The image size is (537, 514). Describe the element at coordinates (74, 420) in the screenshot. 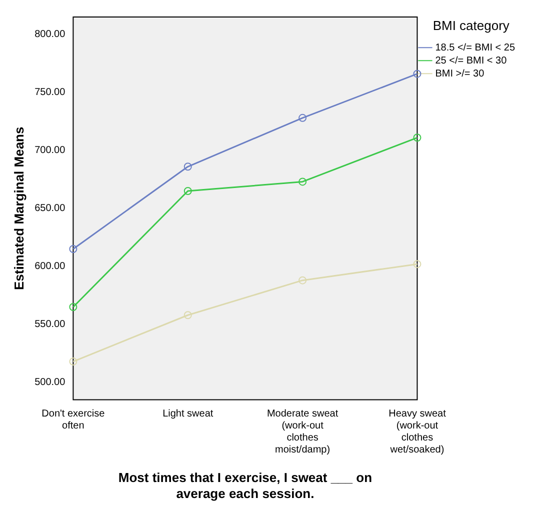

I see `x-tick-label: Don't exercise often` at that location.